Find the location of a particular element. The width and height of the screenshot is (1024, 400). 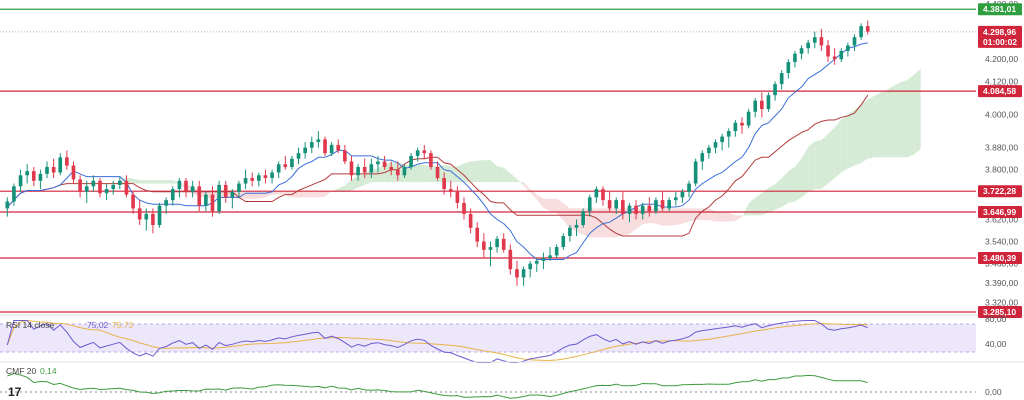

y-tick-label: 3.880,00 is located at coordinates (1001, 148).